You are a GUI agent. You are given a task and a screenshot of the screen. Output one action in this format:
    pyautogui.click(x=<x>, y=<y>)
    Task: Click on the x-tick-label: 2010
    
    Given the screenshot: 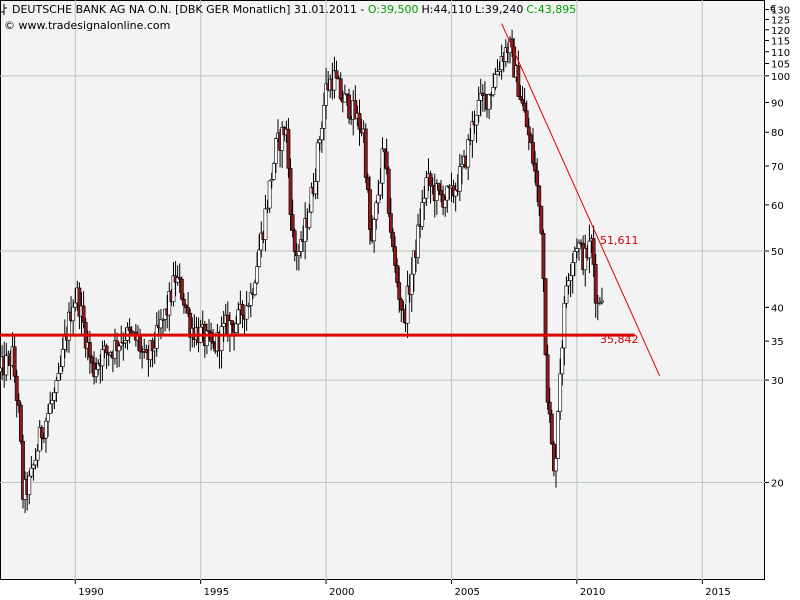 What is the action you would take?
    pyautogui.click(x=592, y=592)
    